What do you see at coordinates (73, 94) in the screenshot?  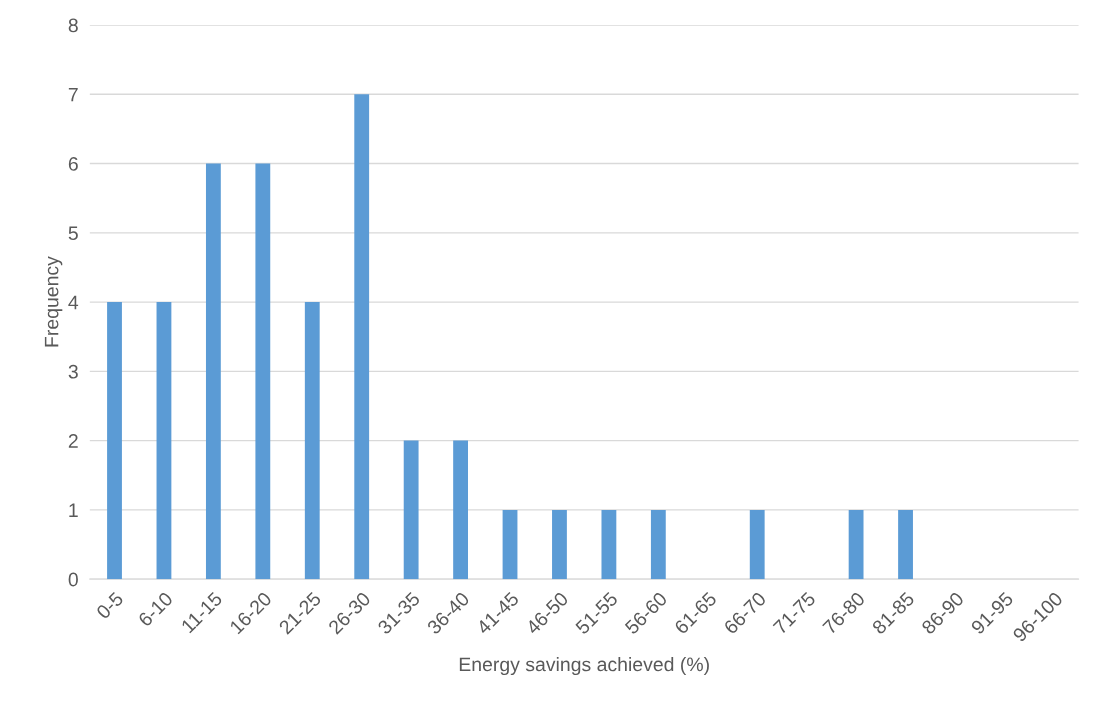 I see `y-tick-label: 7` at bounding box center [73, 94].